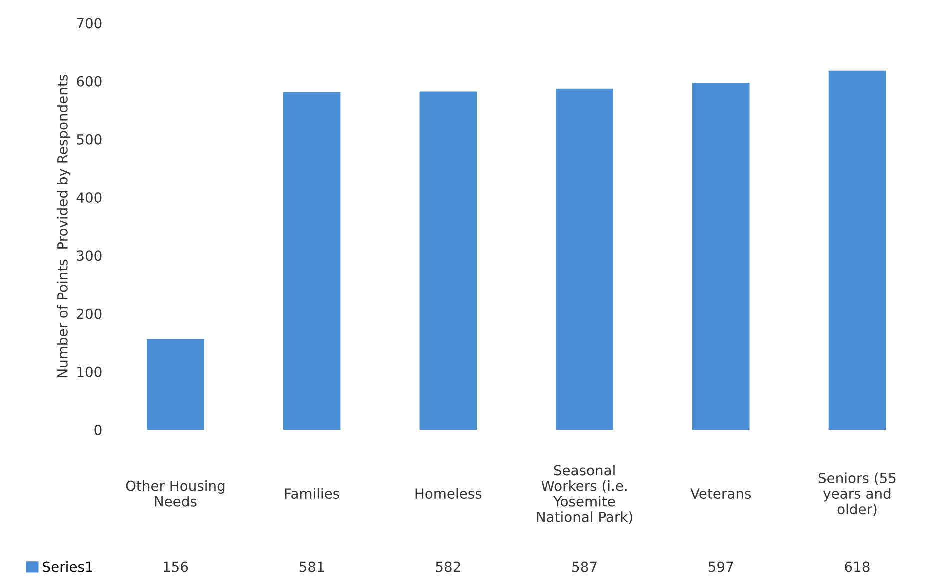  What do you see at coordinates (584, 567) in the screenshot?
I see `data-label: 587` at bounding box center [584, 567].